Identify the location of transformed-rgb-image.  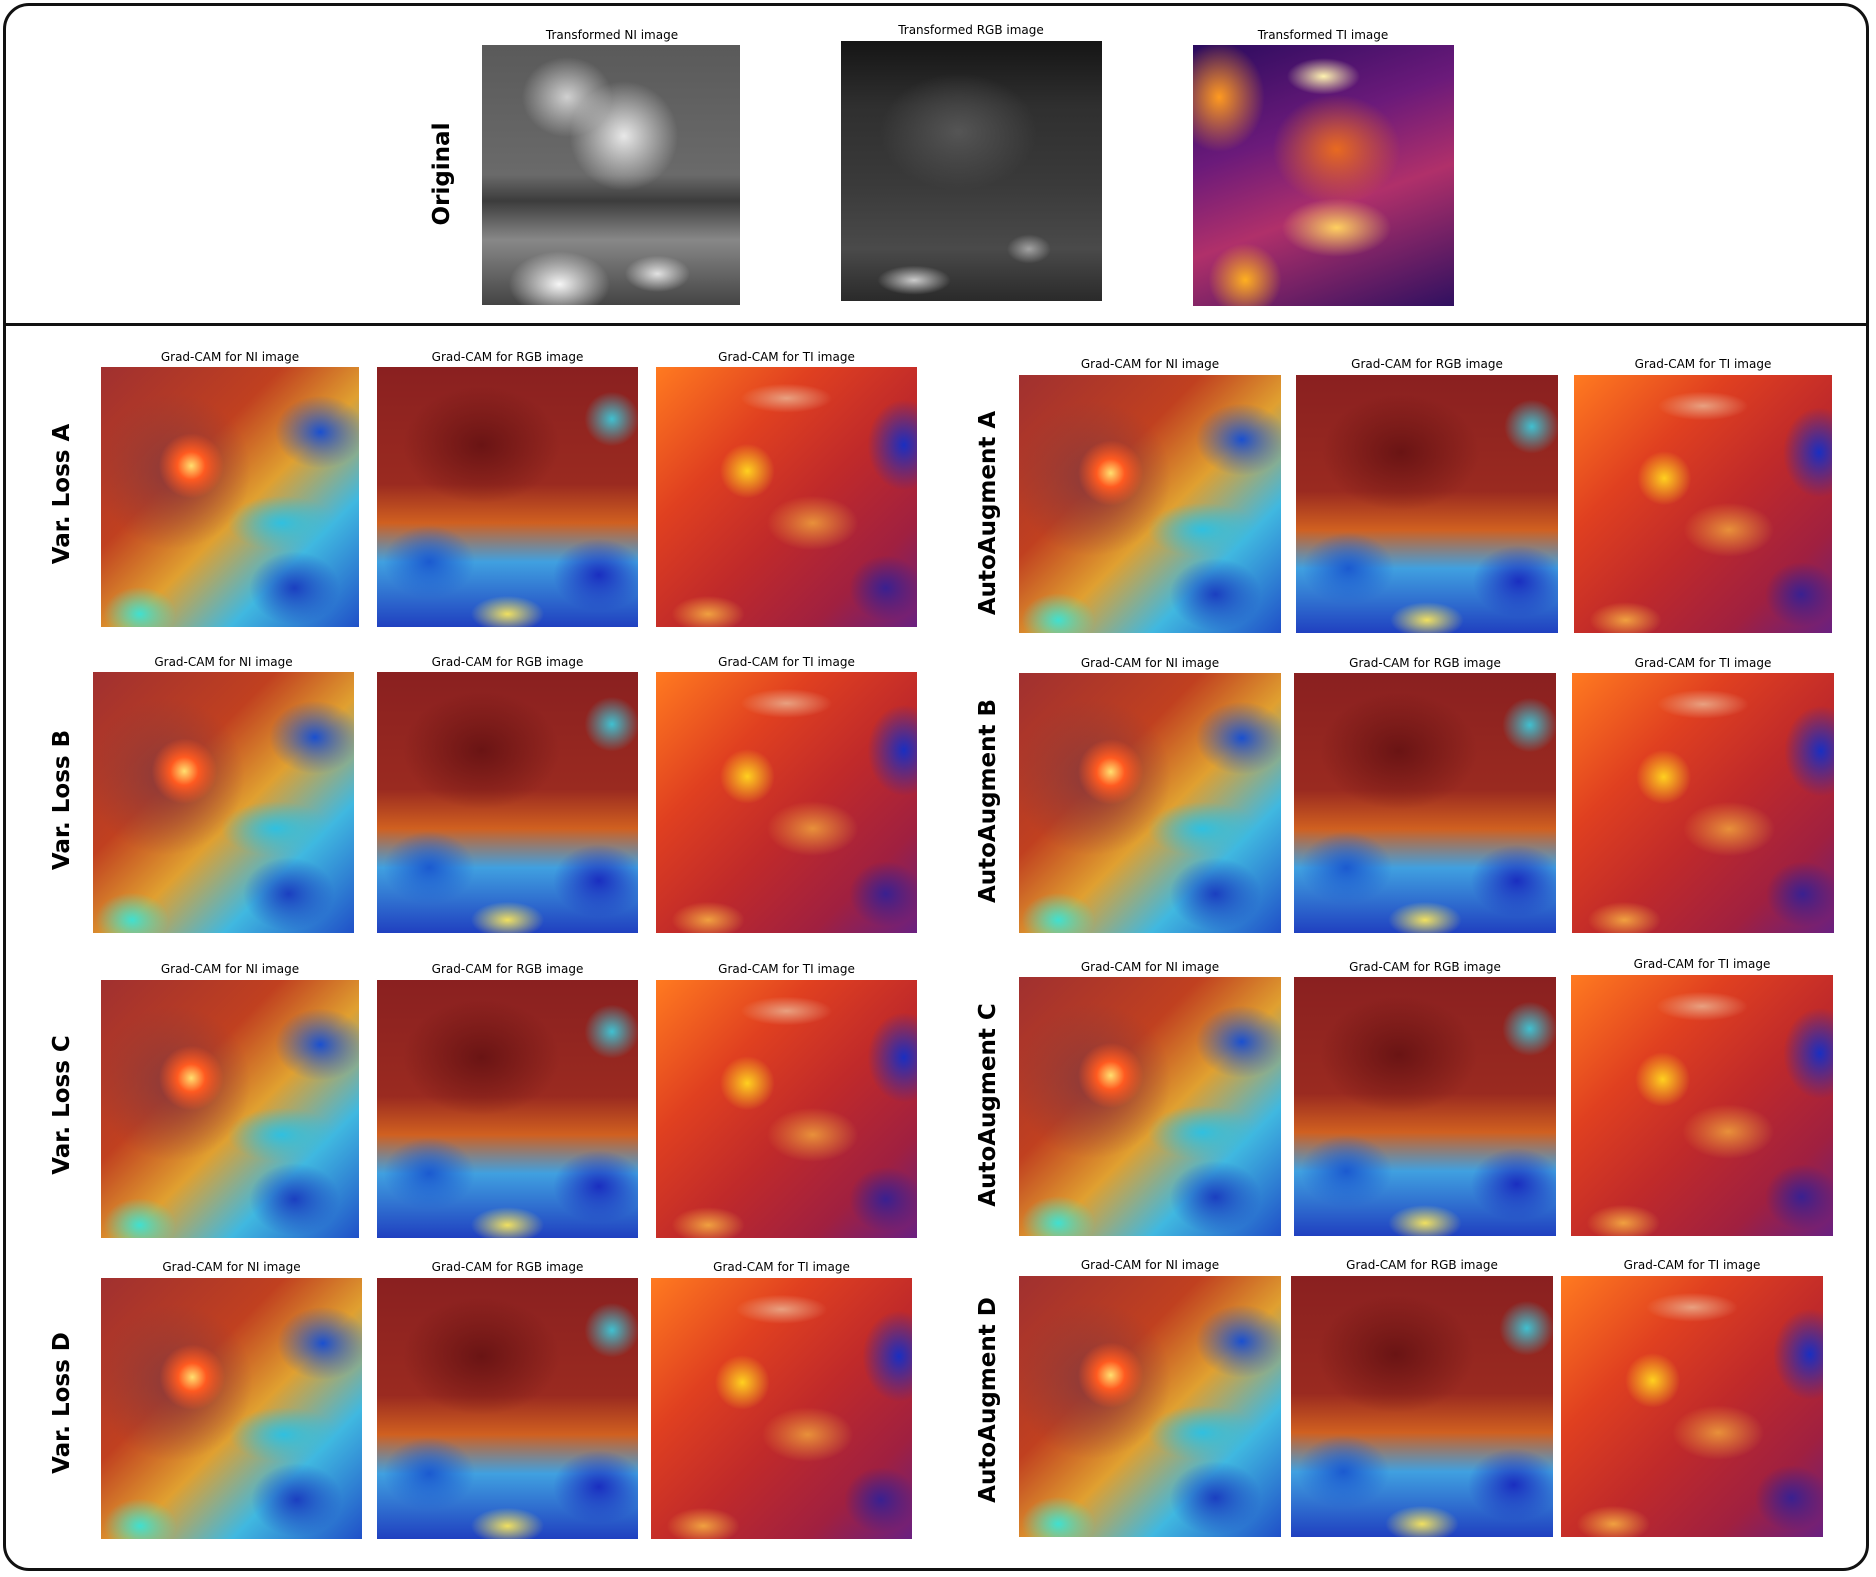
(971, 171).